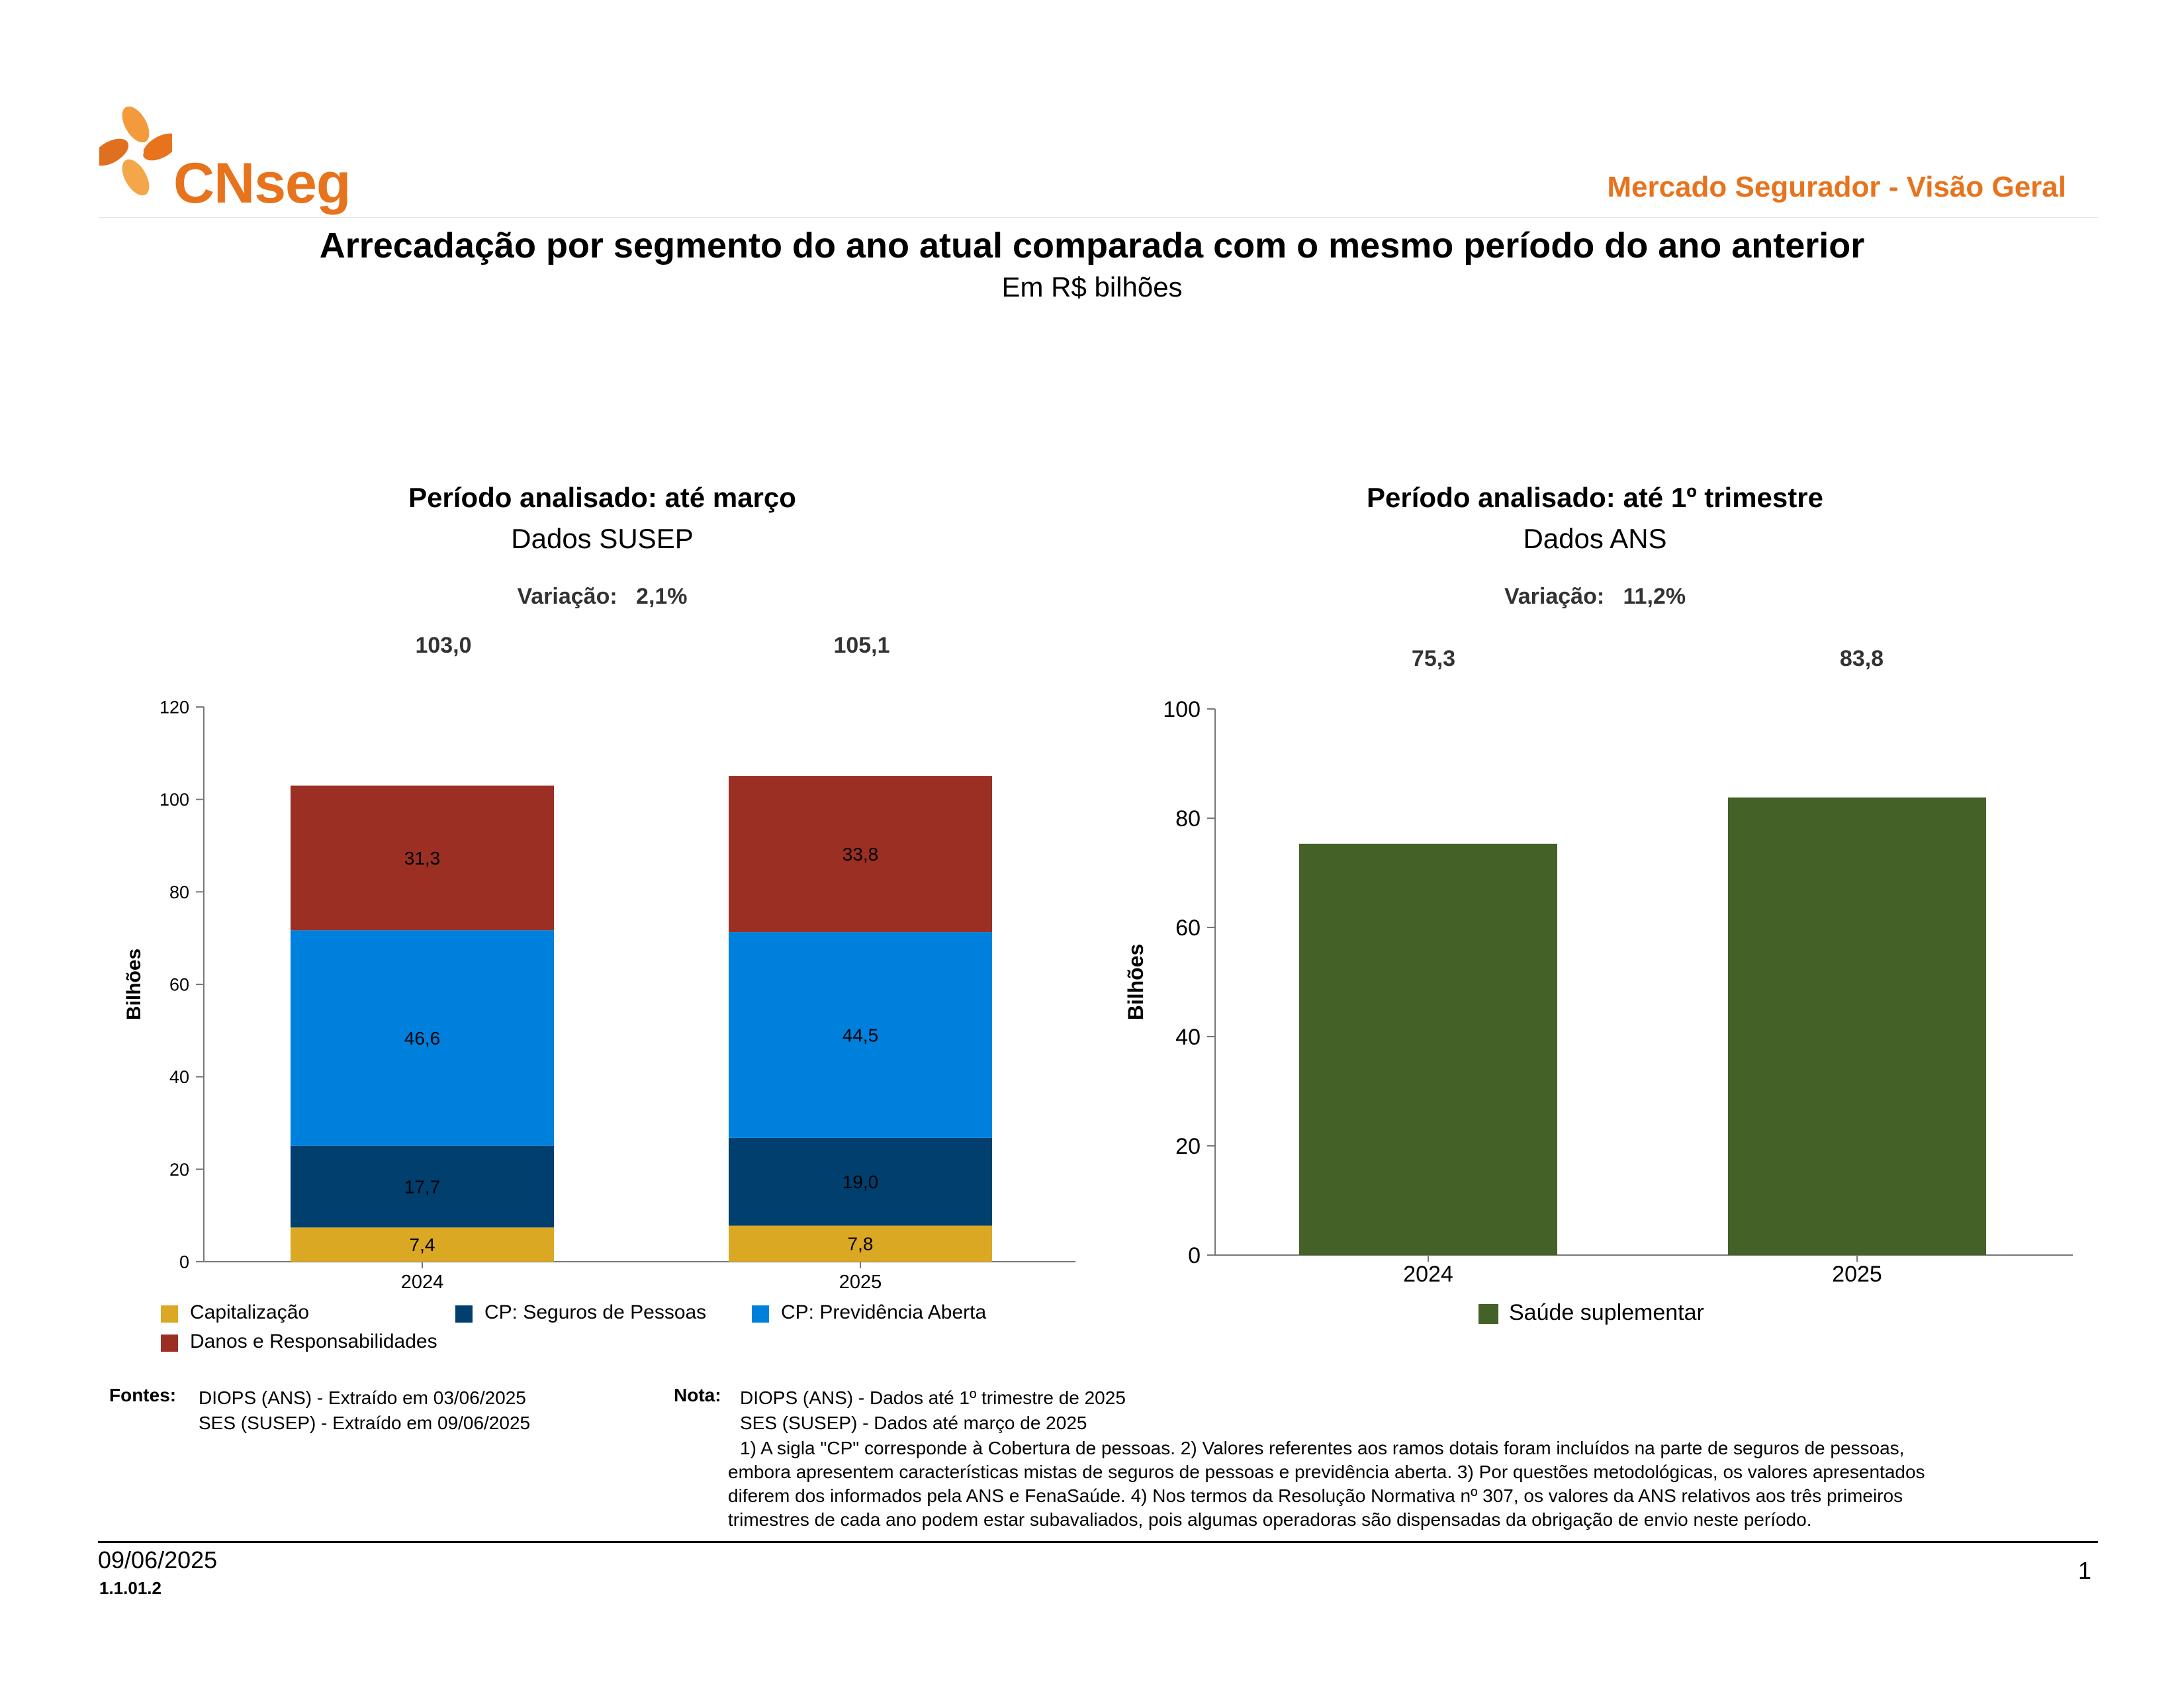 Image resolution: width=2184 pixels, height=1688 pixels. What do you see at coordinates (602, 497) in the screenshot?
I see `left-panel-title: Período analisado: até março` at bounding box center [602, 497].